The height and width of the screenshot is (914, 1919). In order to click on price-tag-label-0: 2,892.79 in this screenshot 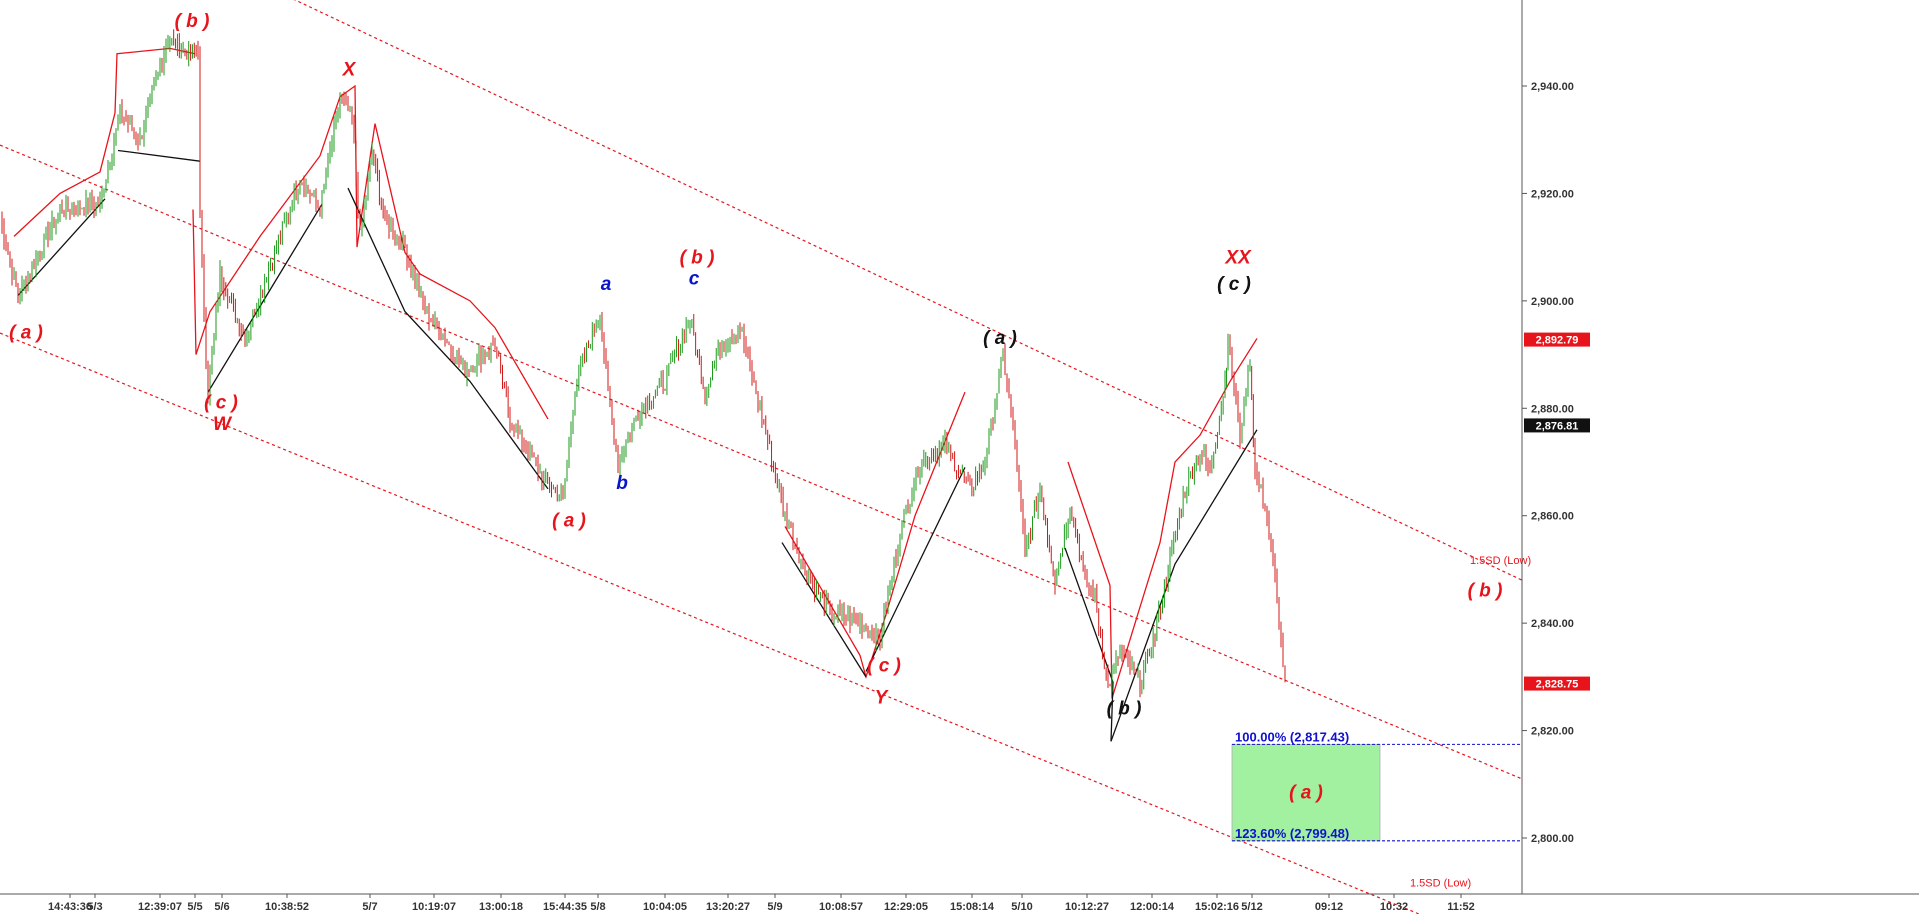, I will do `click(1557, 341)`.